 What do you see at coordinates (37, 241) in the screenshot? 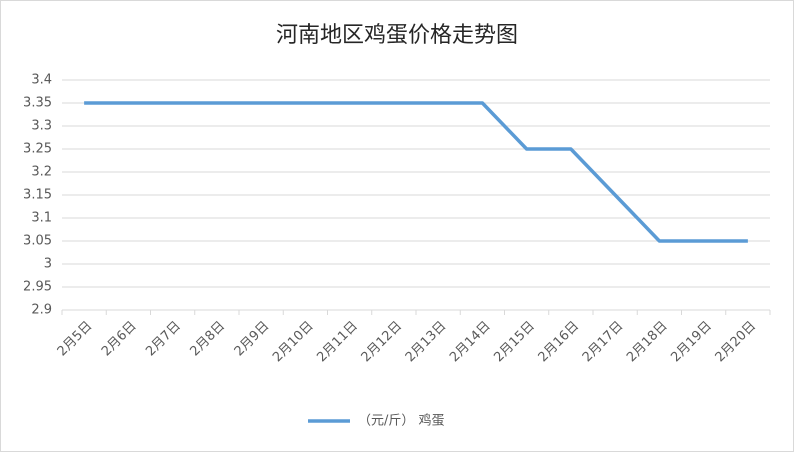
I see `y-tick-label: 3.05` at bounding box center [37, 241].